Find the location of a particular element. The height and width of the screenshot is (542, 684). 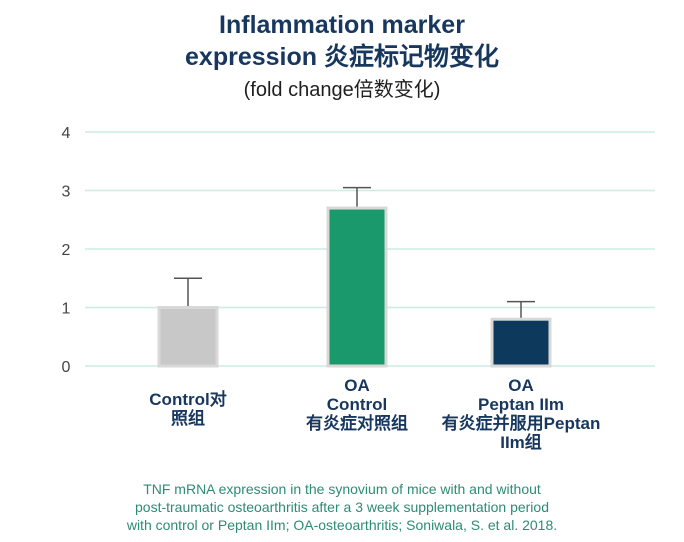

y-tick-label: 4 is located at coordinates (66, 133).